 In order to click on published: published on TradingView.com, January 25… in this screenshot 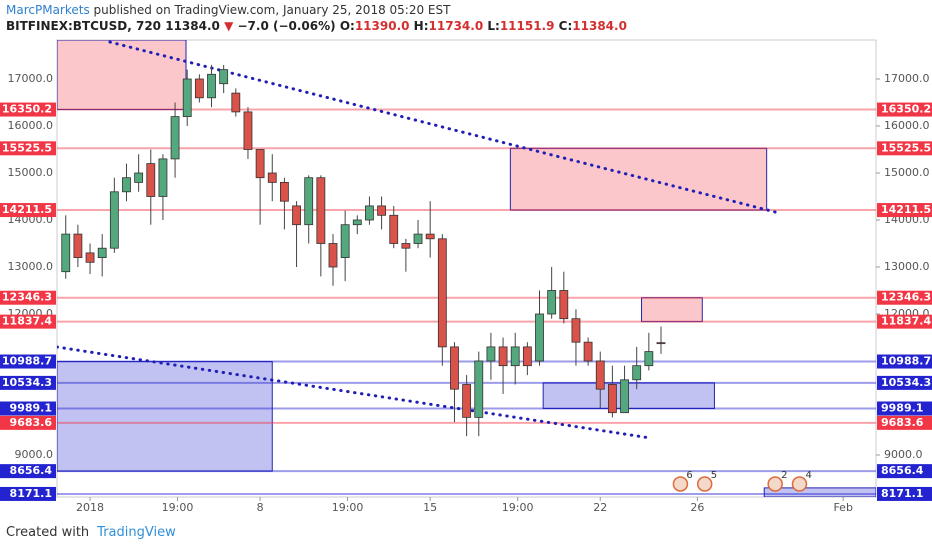, I will do `click(272, 10)`.